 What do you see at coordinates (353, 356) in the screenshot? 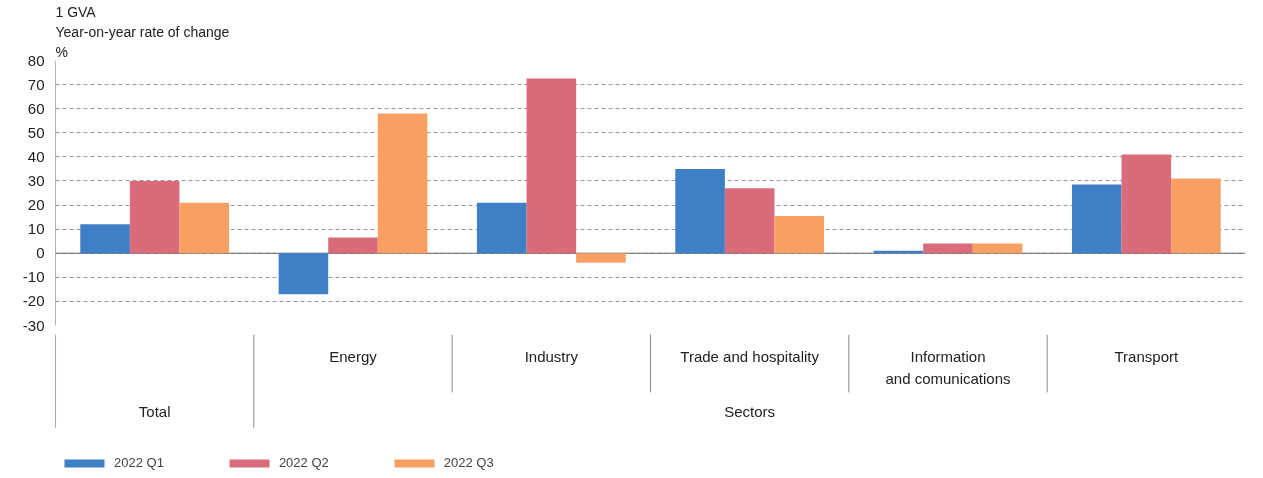
I see `x-tick-label: Energy` at bounding box center [353, 356].